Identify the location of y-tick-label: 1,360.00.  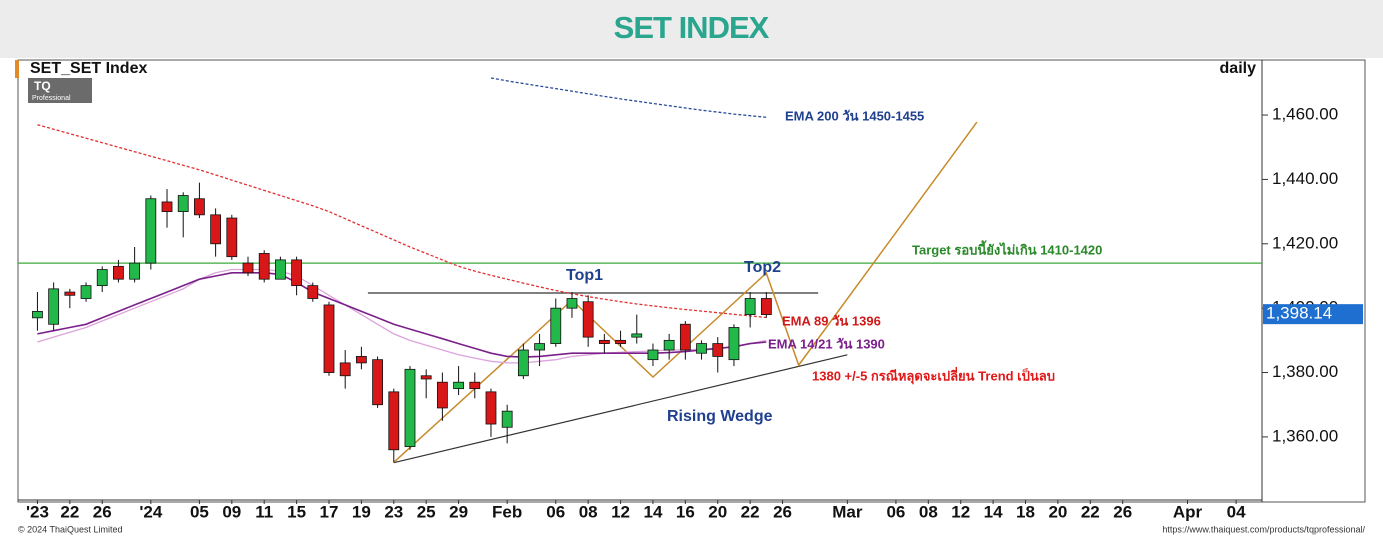
(1305, 435).